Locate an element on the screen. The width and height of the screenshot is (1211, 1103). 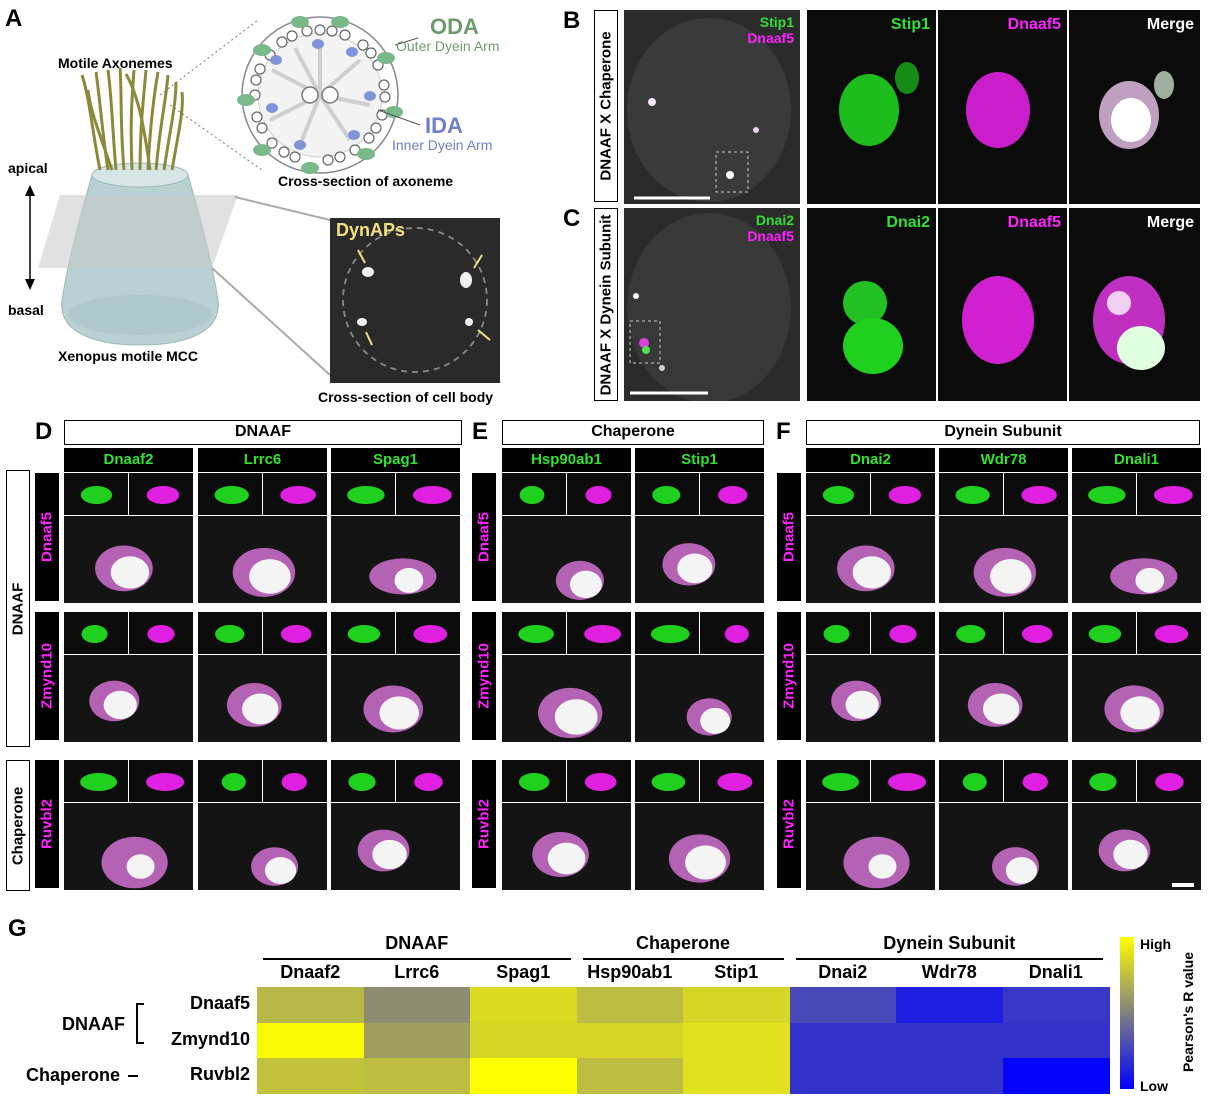
chaperone-dash is located at coordinates (133, 1076).